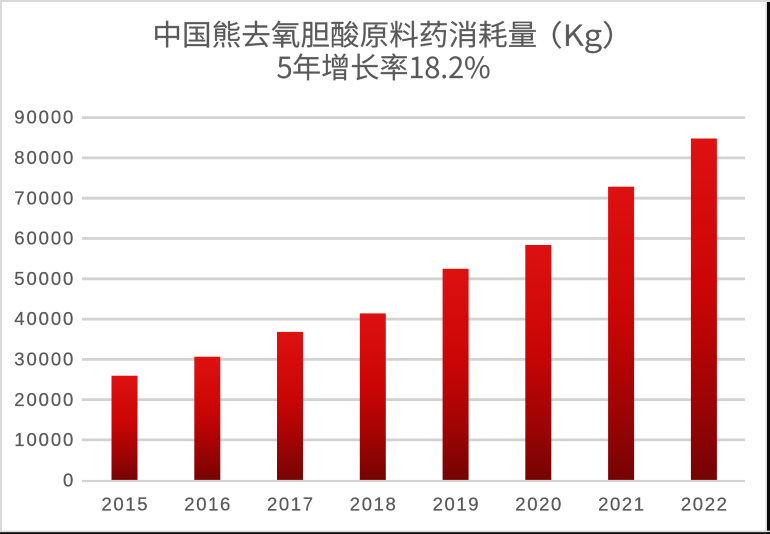 This screenshot has width=770, height=534. I want to click on svg-text: 2020, so click(538, 504).